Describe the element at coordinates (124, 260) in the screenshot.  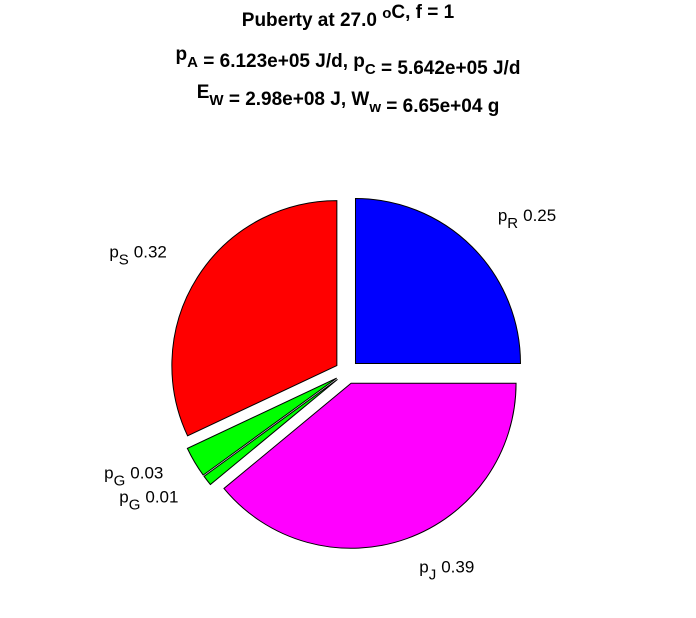
I see `label-subscript: S` at that location.